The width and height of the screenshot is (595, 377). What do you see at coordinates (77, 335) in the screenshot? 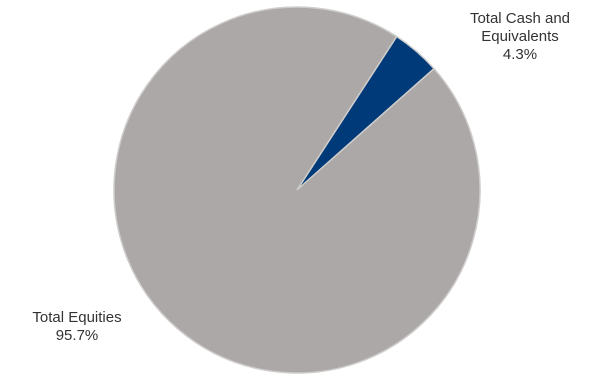
I see `slice-label-equities-value: 95.7%` at bounding box center [77, 335].